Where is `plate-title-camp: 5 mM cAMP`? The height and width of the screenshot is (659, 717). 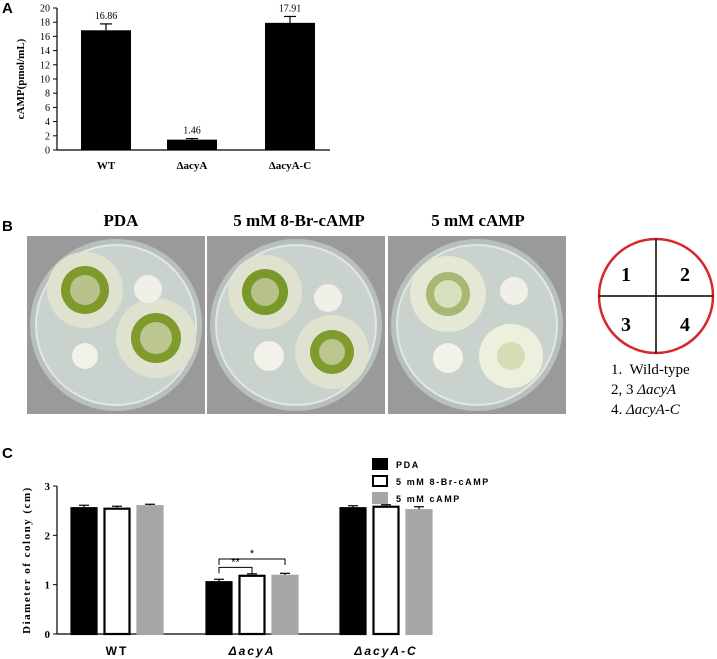 plate-title-camp: 5 mM cAMP is located at coordinates (478, 220).